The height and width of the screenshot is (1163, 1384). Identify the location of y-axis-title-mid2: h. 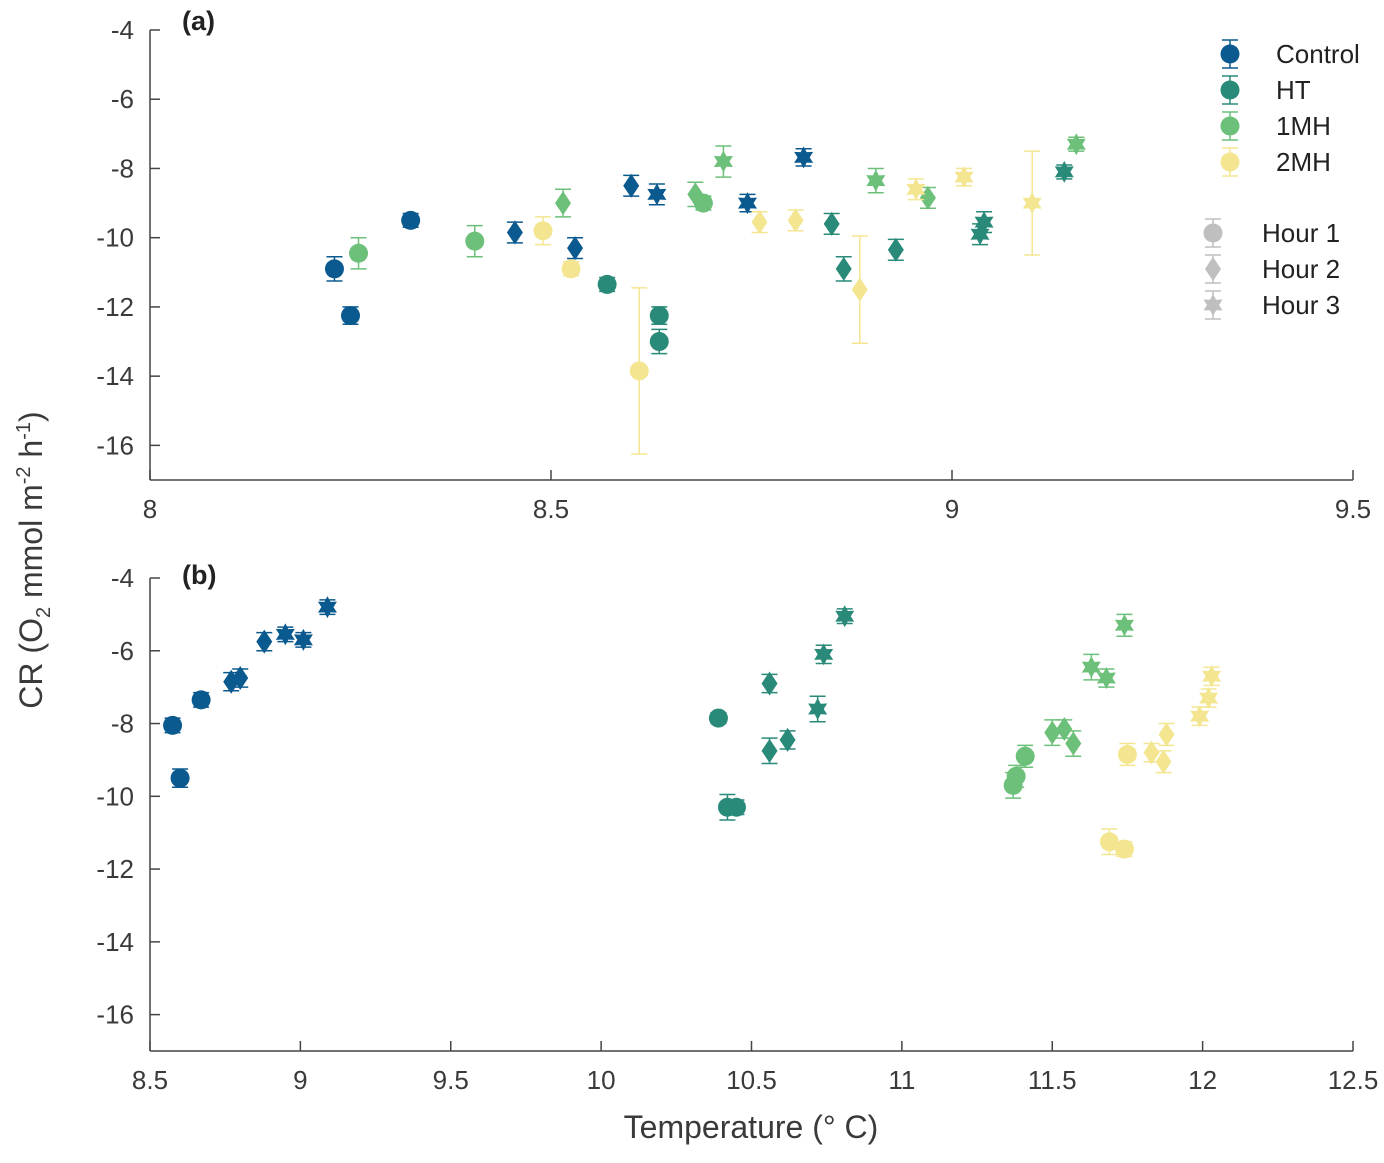
(31, 453).